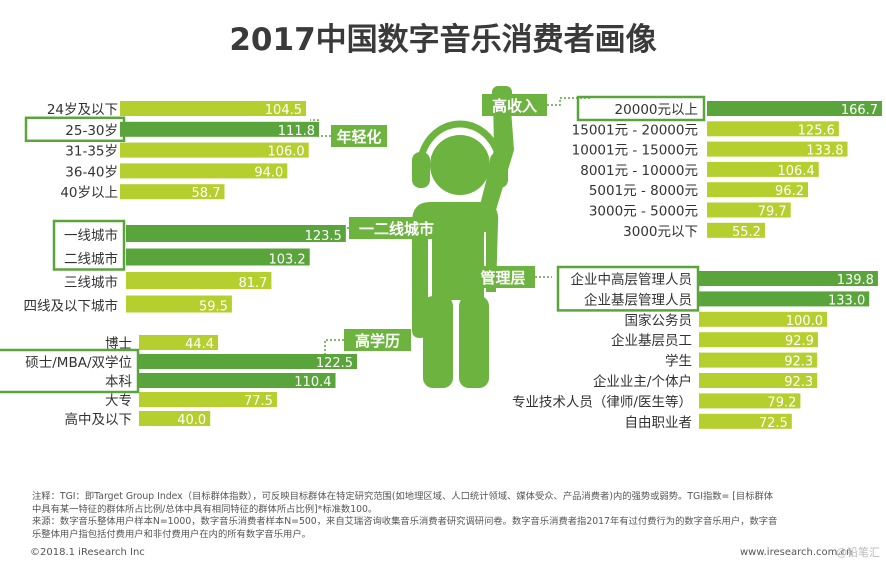 The width and height of the screenshot is (886, 564). I want to click on category-label: 国家公务员, so click(659, 320).